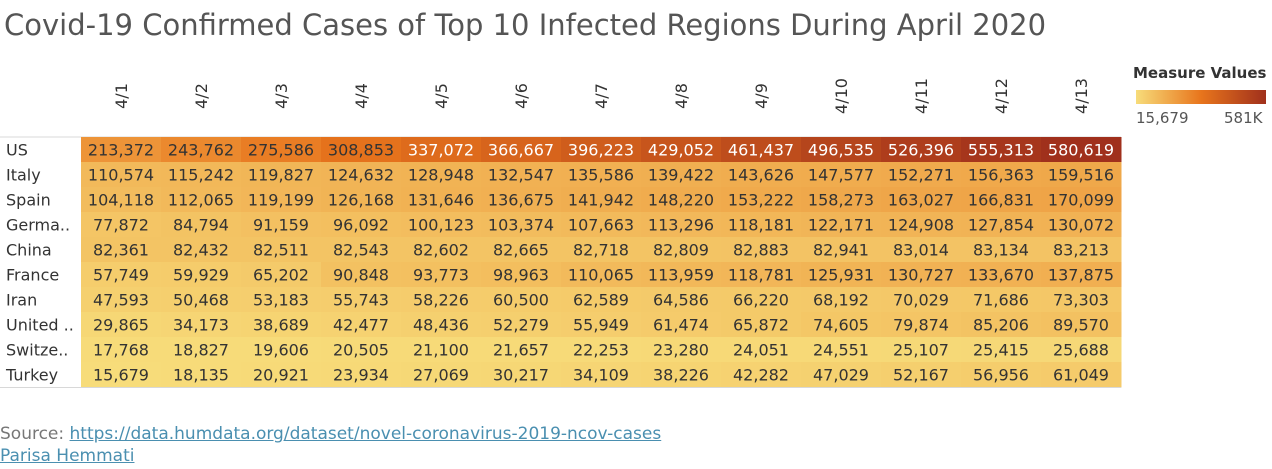 The height and width of the screenshot is (469, 1272). What do you see at coordinates (681, 275) in the screenshot?
I see `cell-value-label: 113,959` at bounding box center [681, 275].